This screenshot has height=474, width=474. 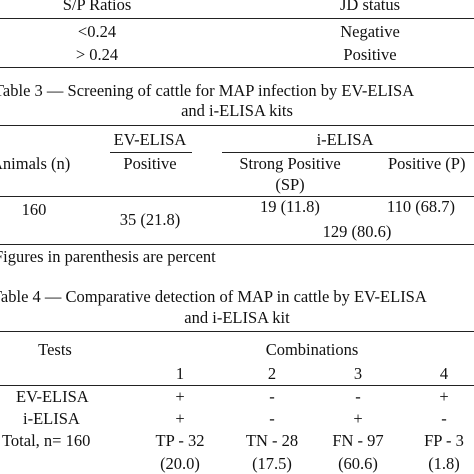 I want to click on table4-caption-cont: and i-ELISA kit, so click(x=237, y=317).